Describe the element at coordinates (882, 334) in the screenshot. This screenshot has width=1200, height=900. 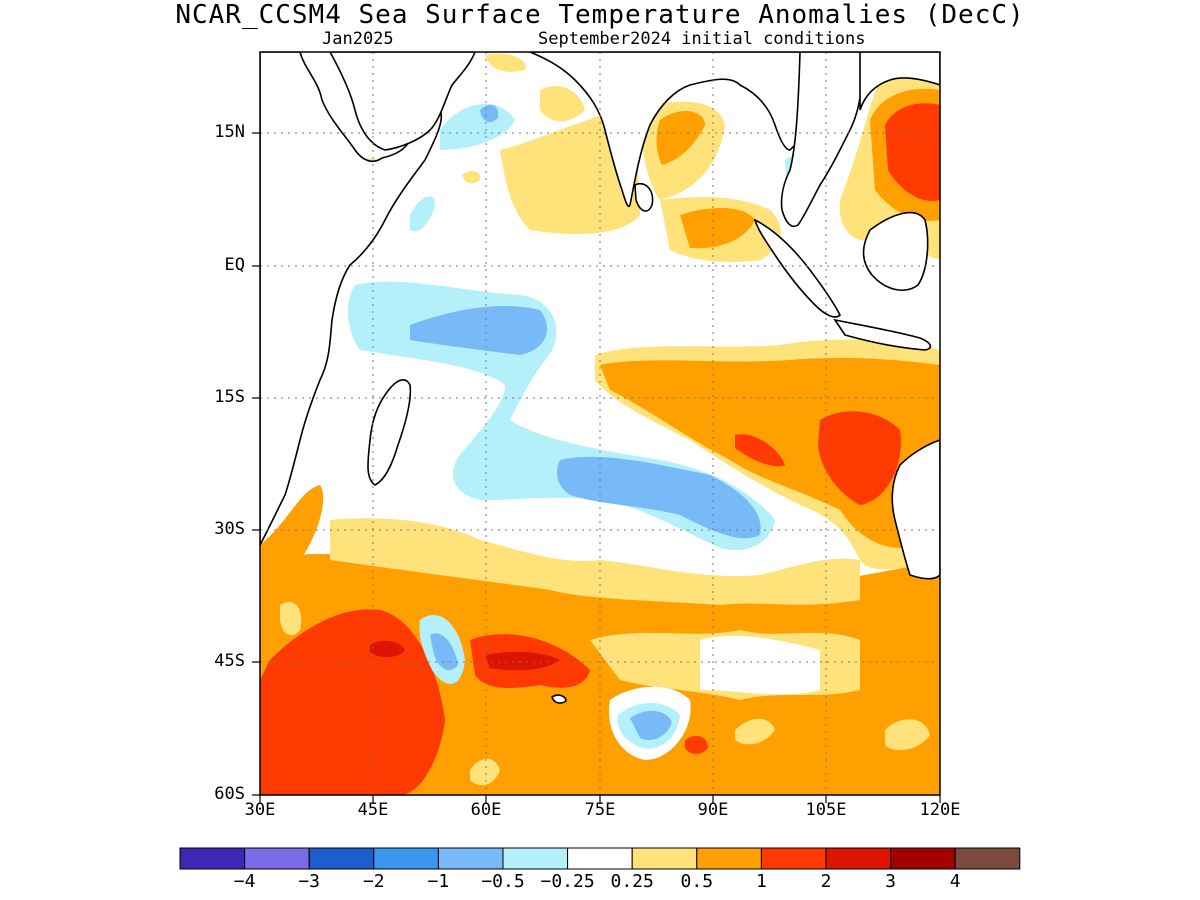
I see `java` at that location.